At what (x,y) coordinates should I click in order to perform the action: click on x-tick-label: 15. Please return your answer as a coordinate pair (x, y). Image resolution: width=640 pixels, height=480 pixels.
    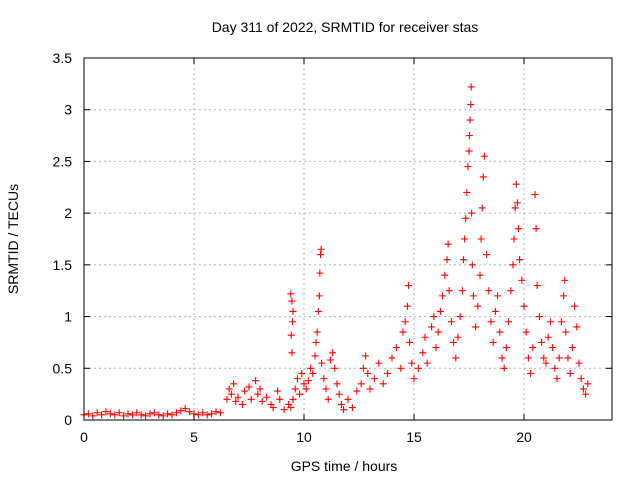
    Looking at the image, I should click on (414, 437).